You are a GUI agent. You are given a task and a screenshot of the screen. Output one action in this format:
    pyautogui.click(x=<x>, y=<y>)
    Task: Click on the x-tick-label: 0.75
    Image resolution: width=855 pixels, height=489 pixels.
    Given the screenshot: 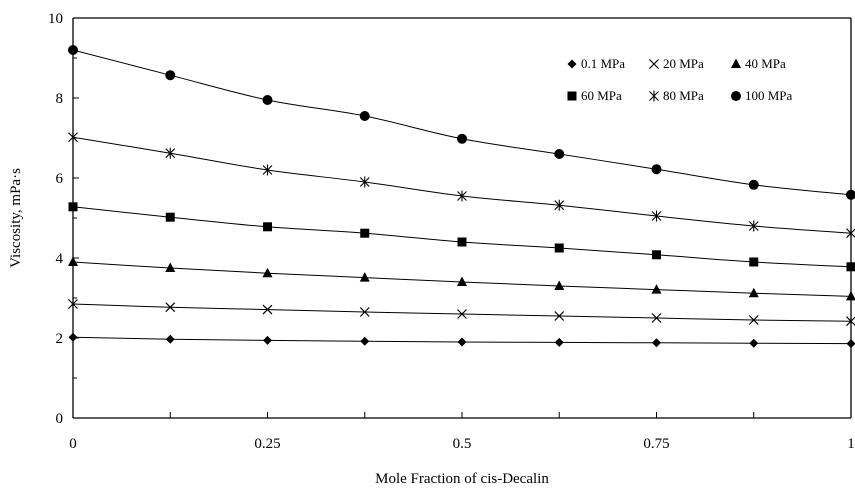 What is the action you would take?
    pyautogui.click(x=656, y=444)
    